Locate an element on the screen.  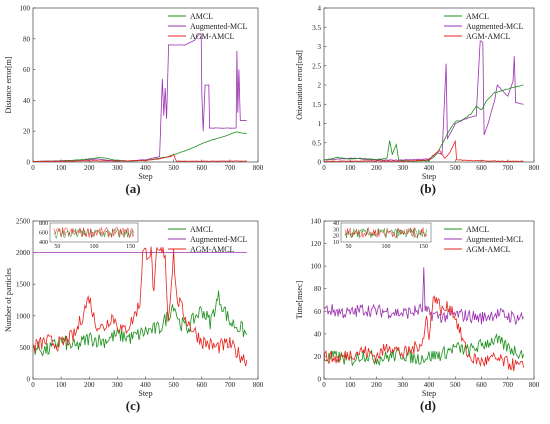
y-tick-label: 3 is located at coordinates (320, 47).